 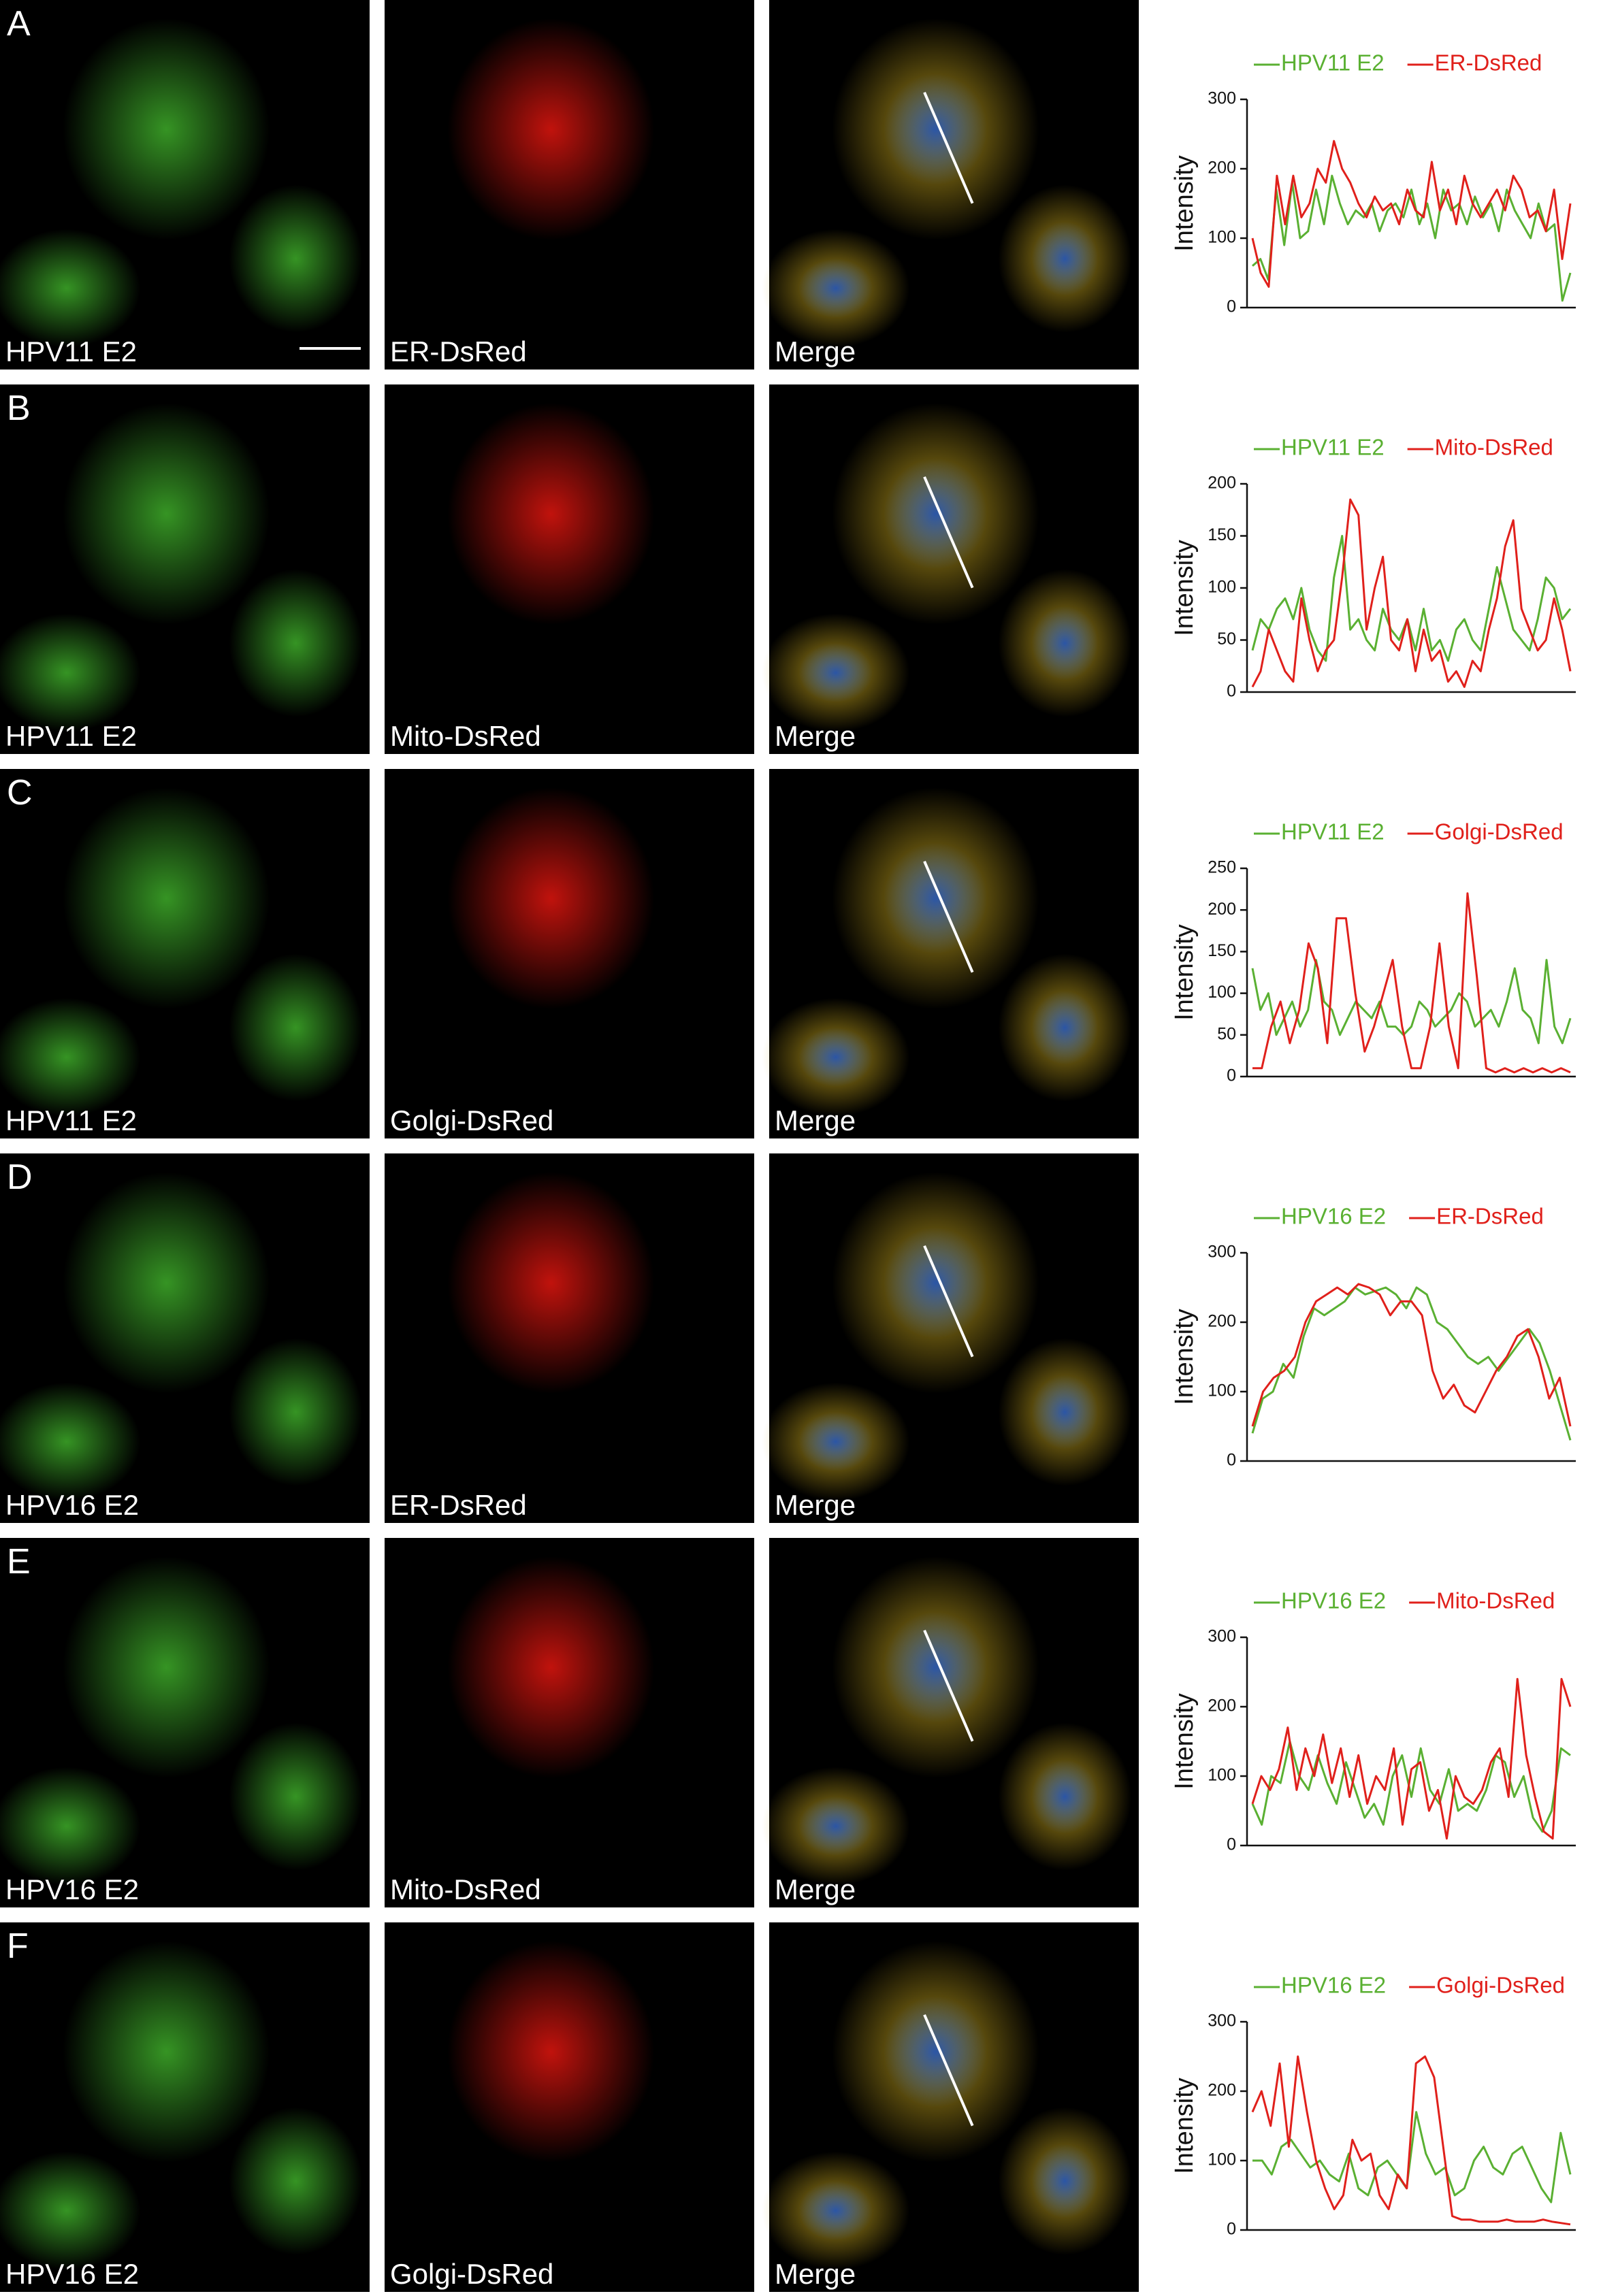 I want to click on panel-letter: B, so click(x=19, y=408).